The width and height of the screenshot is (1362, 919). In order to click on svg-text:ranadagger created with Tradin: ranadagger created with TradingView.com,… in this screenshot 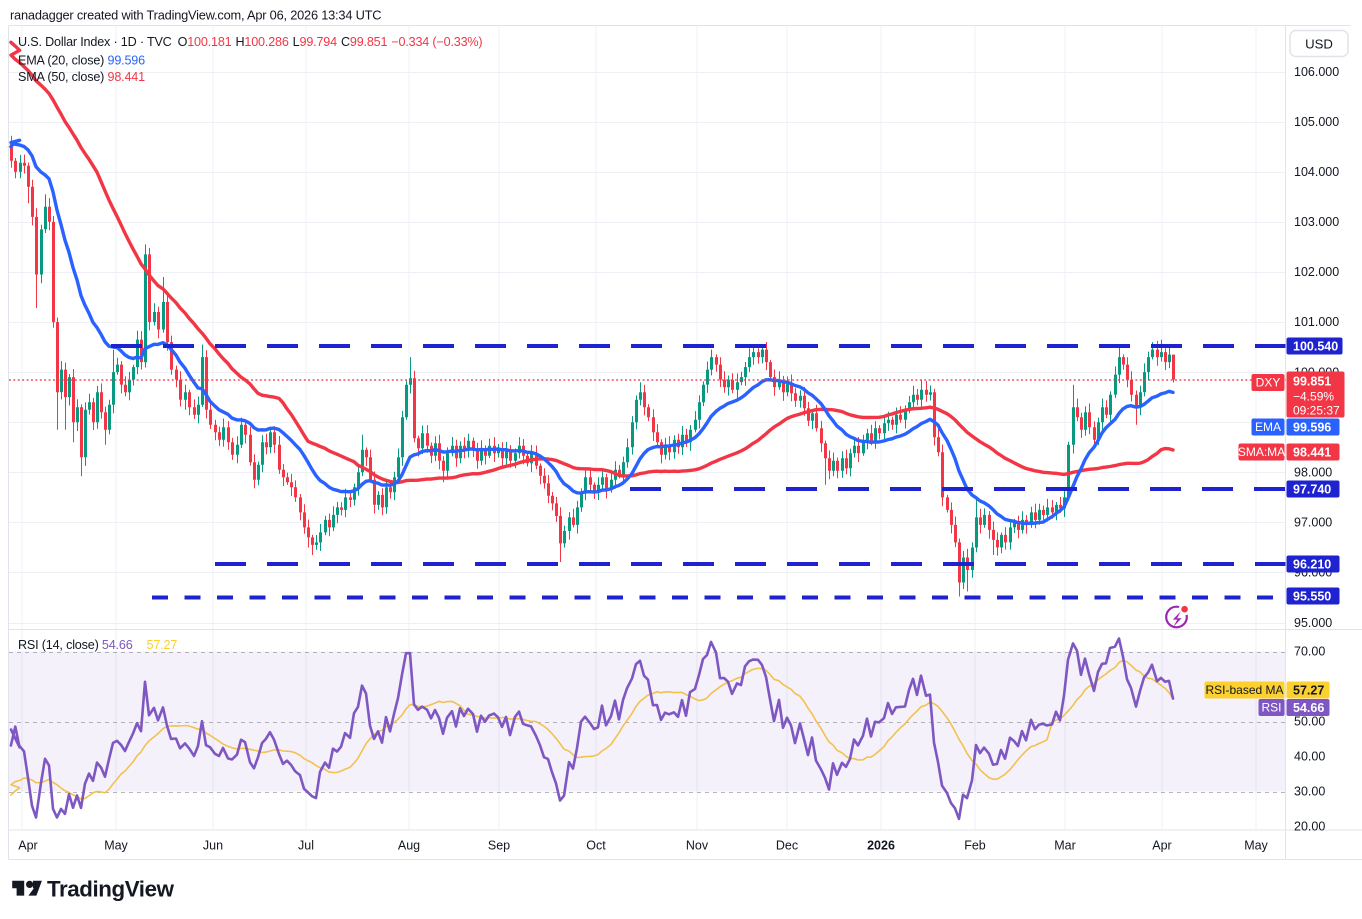, I will do `click(195, 15)`.